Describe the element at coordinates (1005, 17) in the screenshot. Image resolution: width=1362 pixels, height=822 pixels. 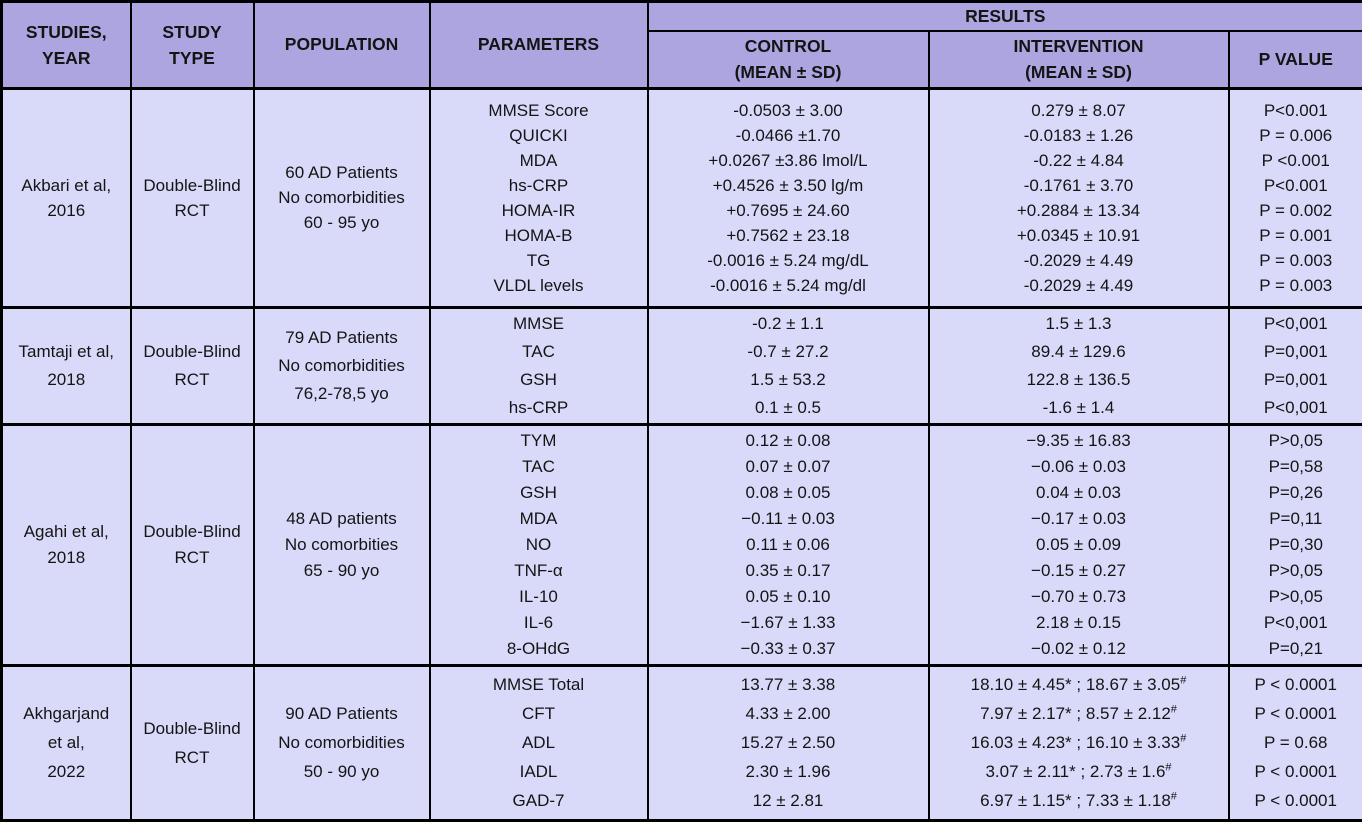
I see `header-results-group: RESULTS` at that location.